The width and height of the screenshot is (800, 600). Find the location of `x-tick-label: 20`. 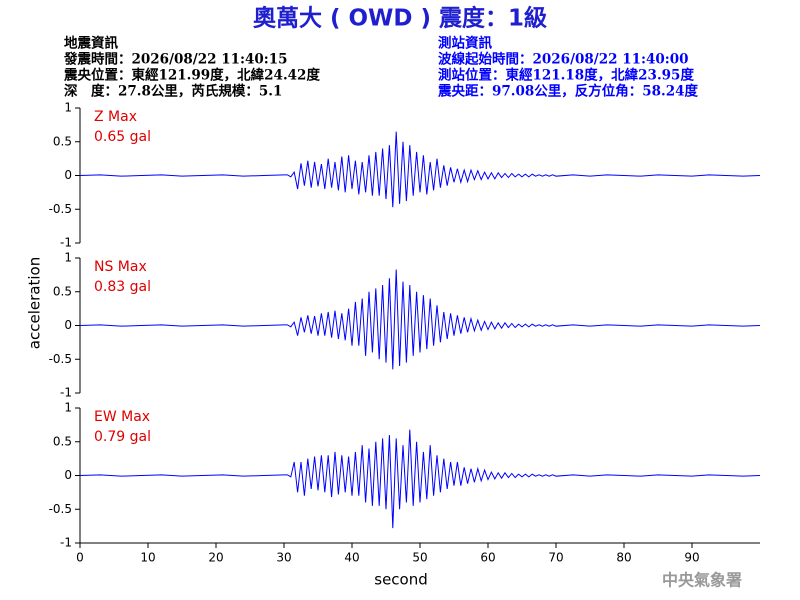

x-tick-label: 20 is located at coordinates (215, 558).